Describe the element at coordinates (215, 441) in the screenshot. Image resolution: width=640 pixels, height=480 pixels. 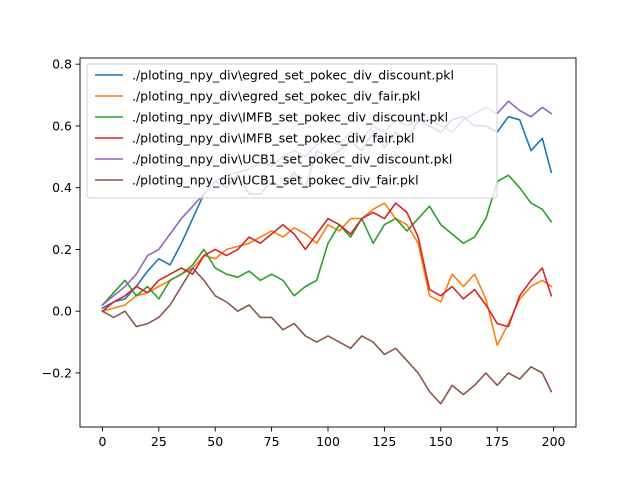
I see `x-tick-label: 50` at that location.